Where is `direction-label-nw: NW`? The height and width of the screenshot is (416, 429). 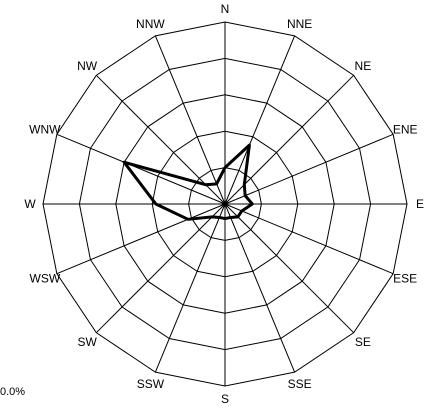
direction-label-nw: NW is located at coordinates (87, 66).